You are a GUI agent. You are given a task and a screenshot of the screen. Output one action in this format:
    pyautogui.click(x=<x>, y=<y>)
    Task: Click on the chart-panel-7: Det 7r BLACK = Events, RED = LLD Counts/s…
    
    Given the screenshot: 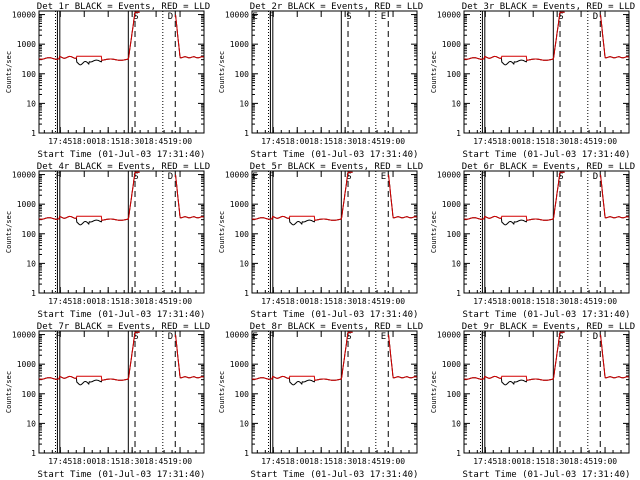 What is the action you would take?
    pyautogui.click(x=107, y=401)
    